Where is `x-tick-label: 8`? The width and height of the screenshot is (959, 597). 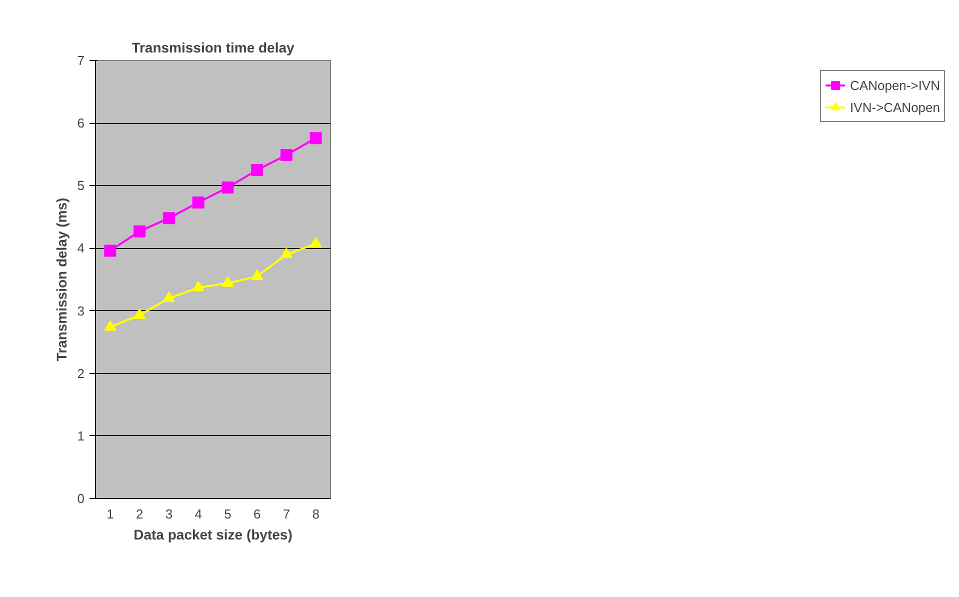 x-tick-label: 8 is located at coordinates (316, 514).